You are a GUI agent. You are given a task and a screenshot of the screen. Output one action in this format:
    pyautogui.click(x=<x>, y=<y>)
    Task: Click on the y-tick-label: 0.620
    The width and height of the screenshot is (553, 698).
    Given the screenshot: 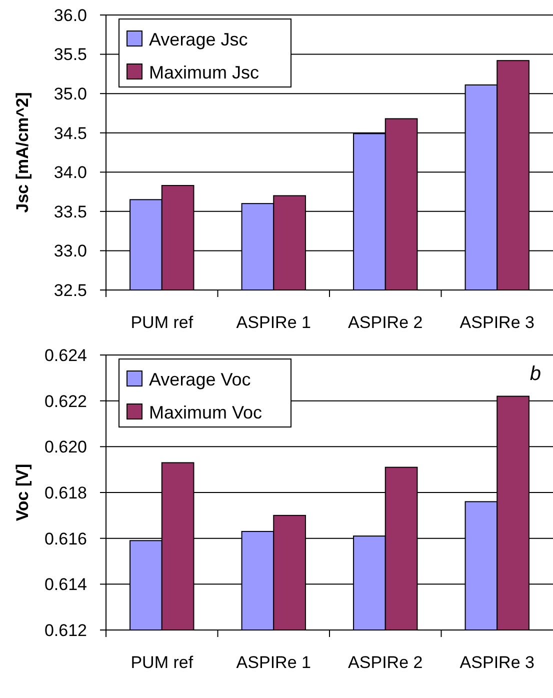 What is the action you would take?
    pyautogui.click(x=65, y=447)
    